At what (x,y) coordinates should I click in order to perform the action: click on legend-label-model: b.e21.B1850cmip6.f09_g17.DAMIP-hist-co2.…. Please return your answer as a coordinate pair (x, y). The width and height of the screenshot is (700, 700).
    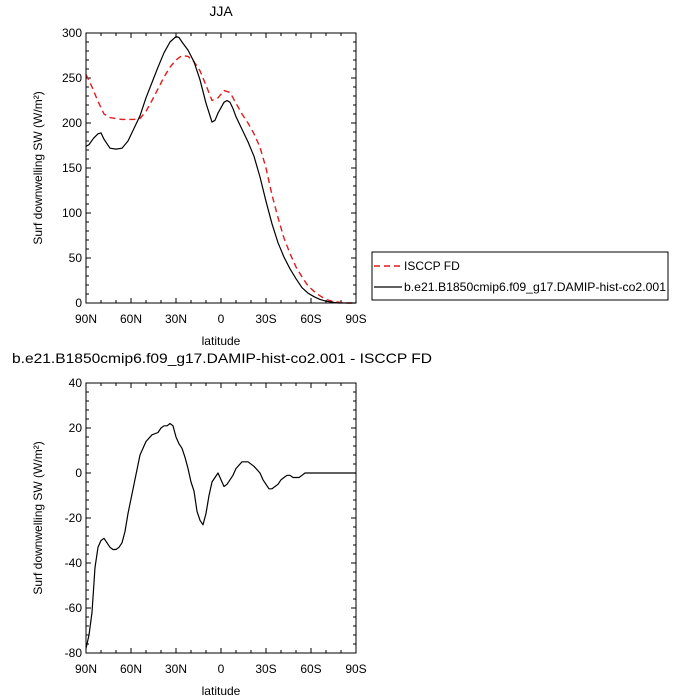
    Looking at the image, I should click on (535, 287).